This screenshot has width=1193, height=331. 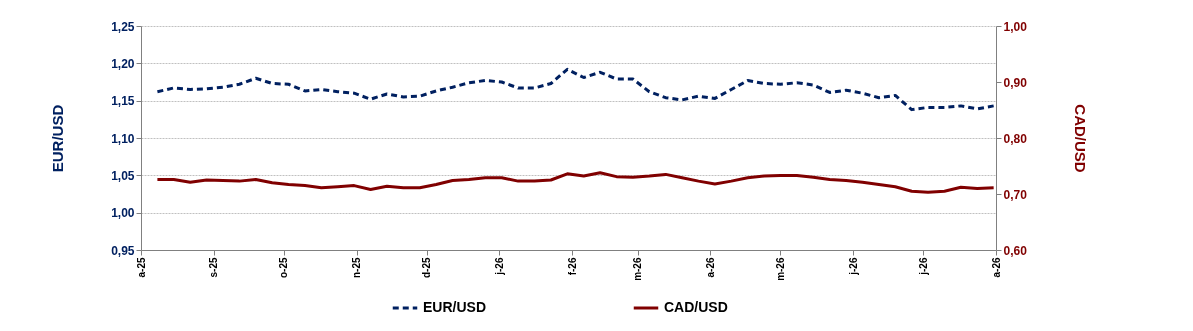 I want to click on y-tick-label: 1,00, so click(x=123, y=213).